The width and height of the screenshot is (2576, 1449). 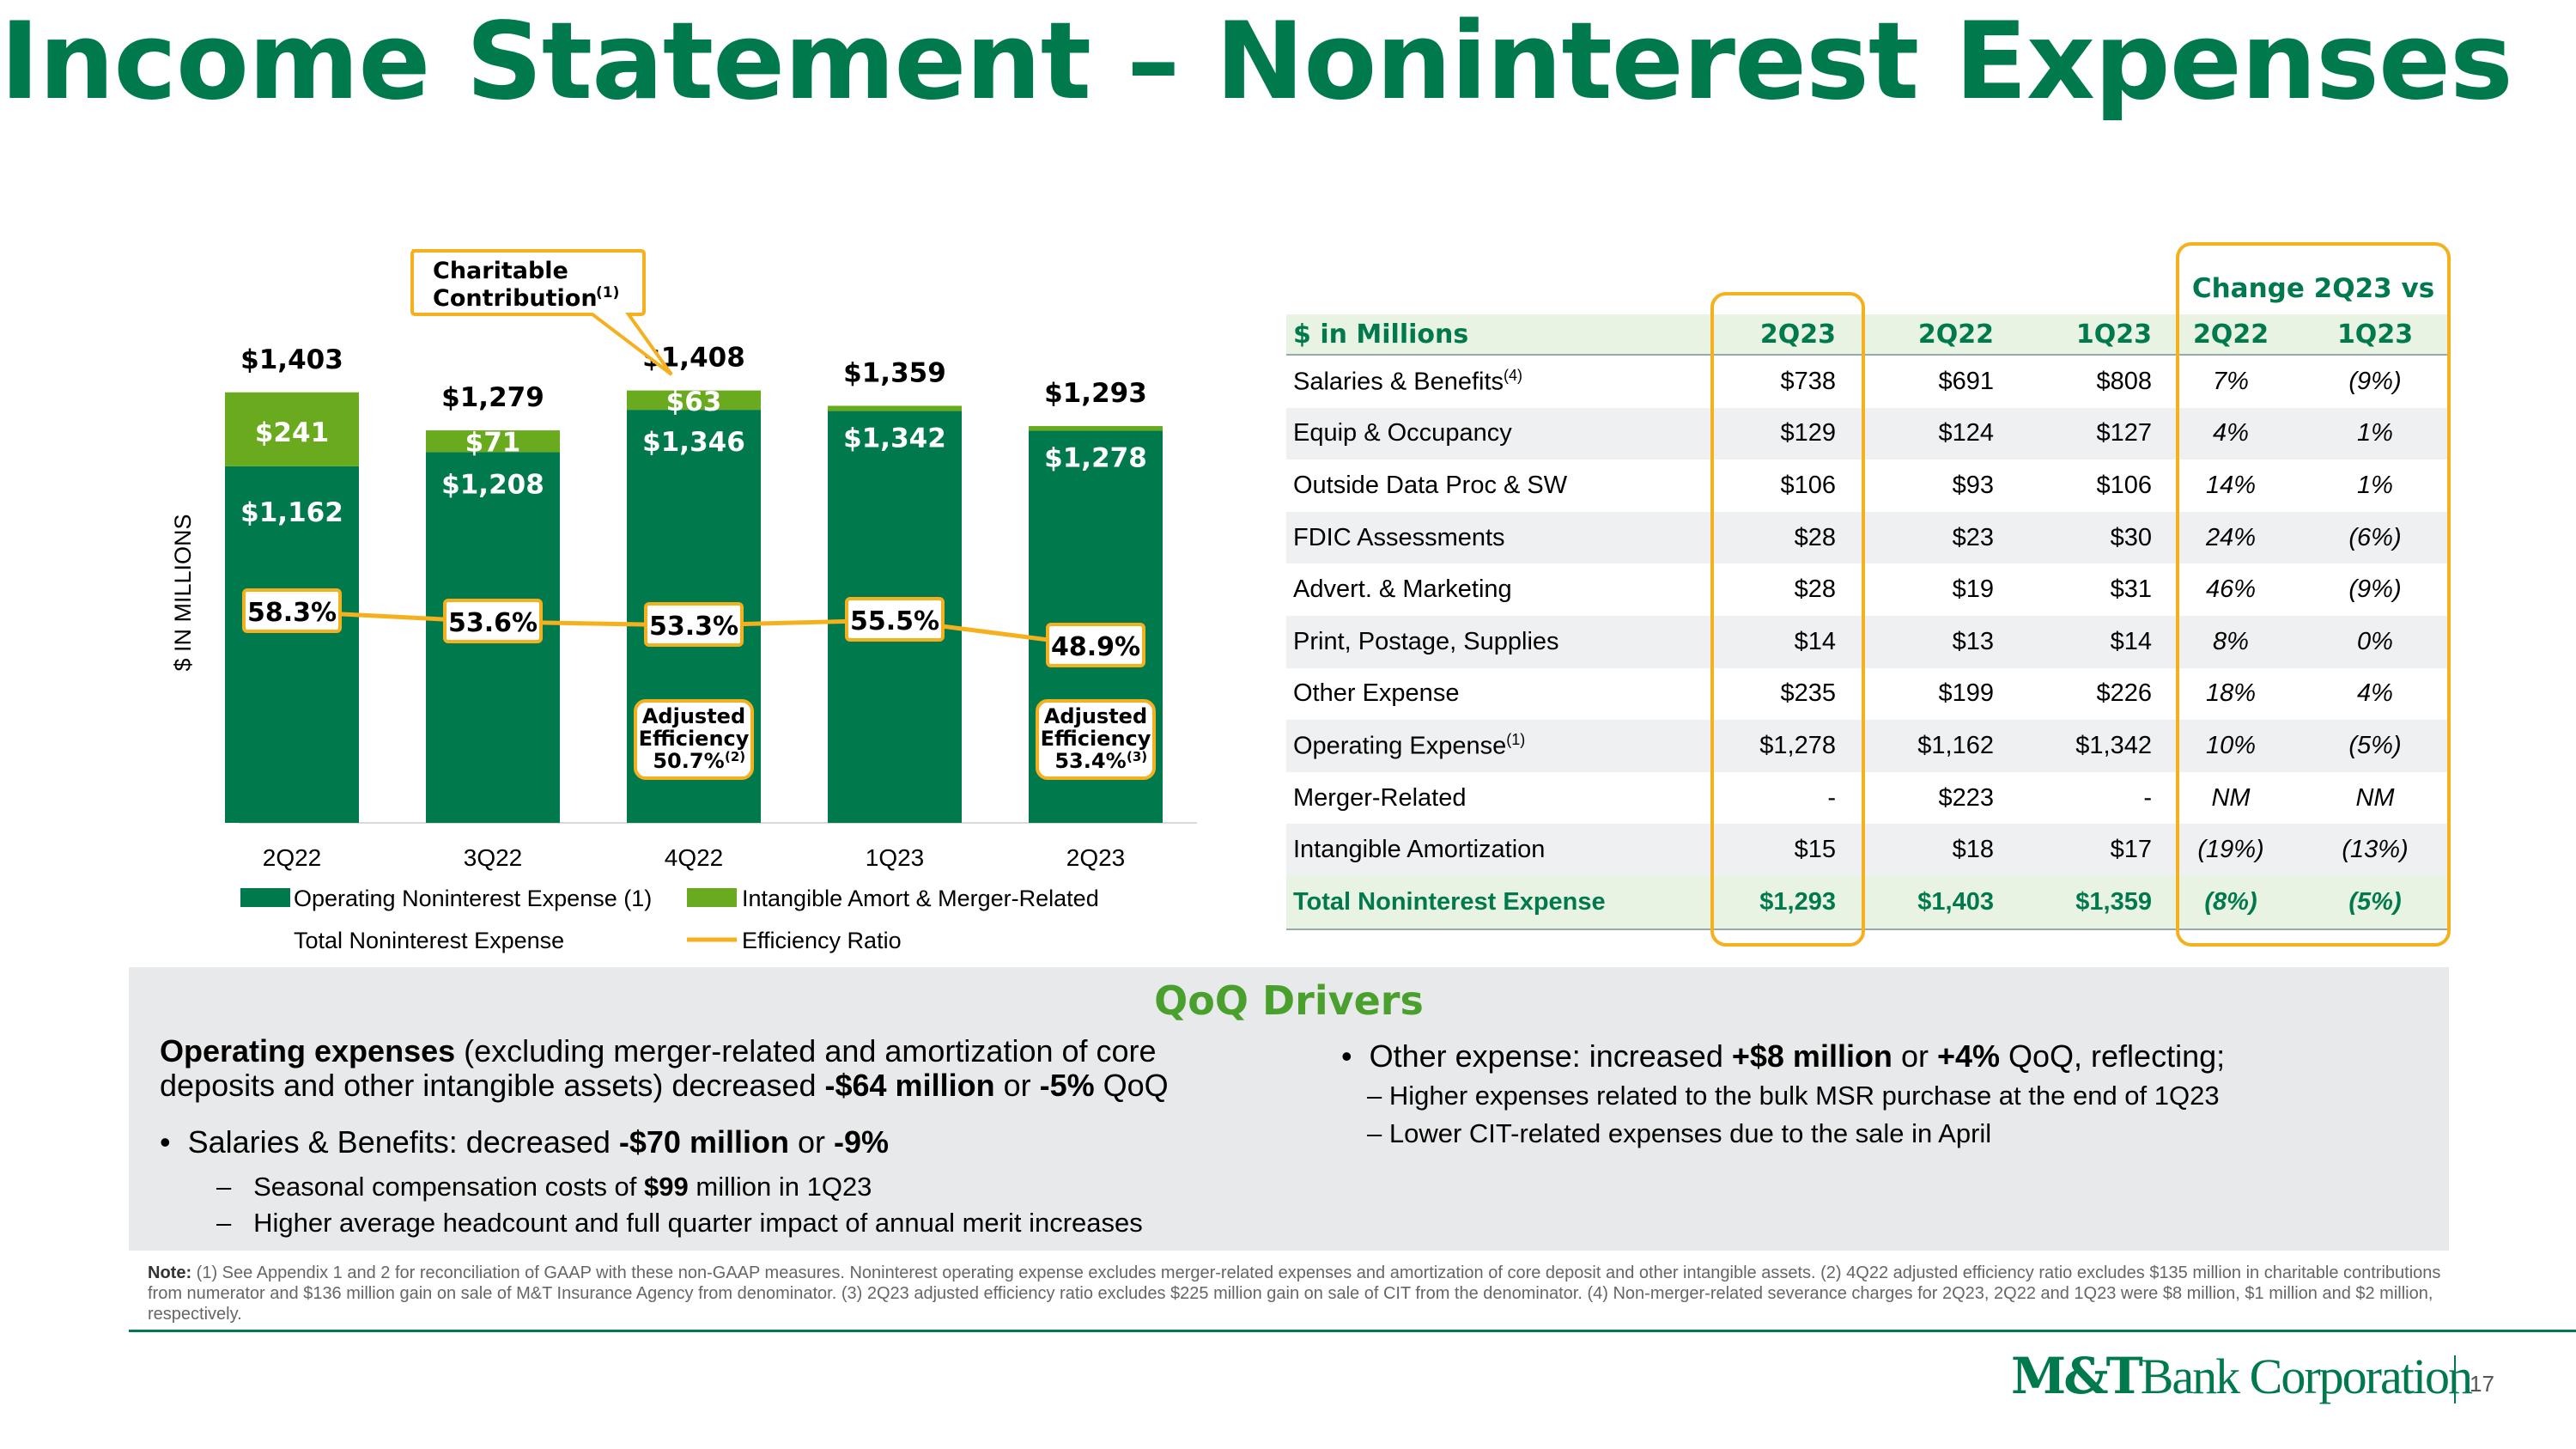 I want to click on change-vs-1q23: (13%), so click(x=2375, y=850).